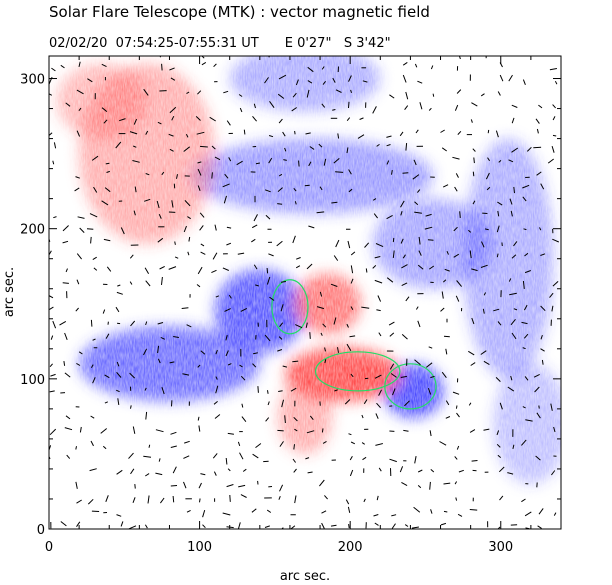 The height and width of the screenshot is (585, 612). I want to click on x-tick-label: 200, so click(350, 547).